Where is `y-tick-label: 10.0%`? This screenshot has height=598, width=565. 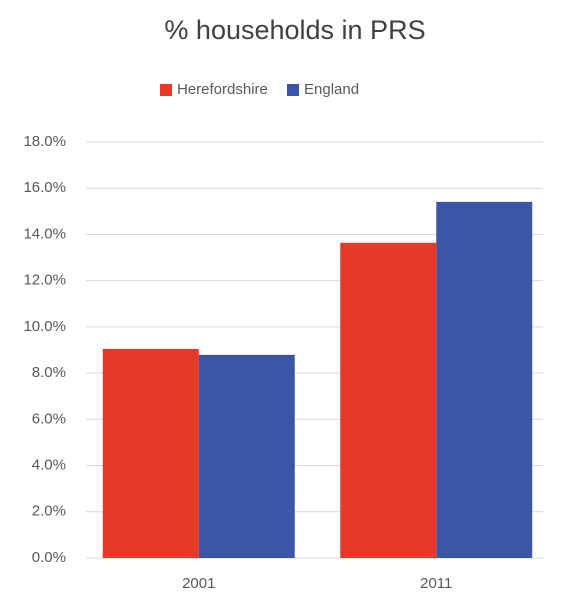
y-tick-label: 10.0% is located at coordinates (44, 326).